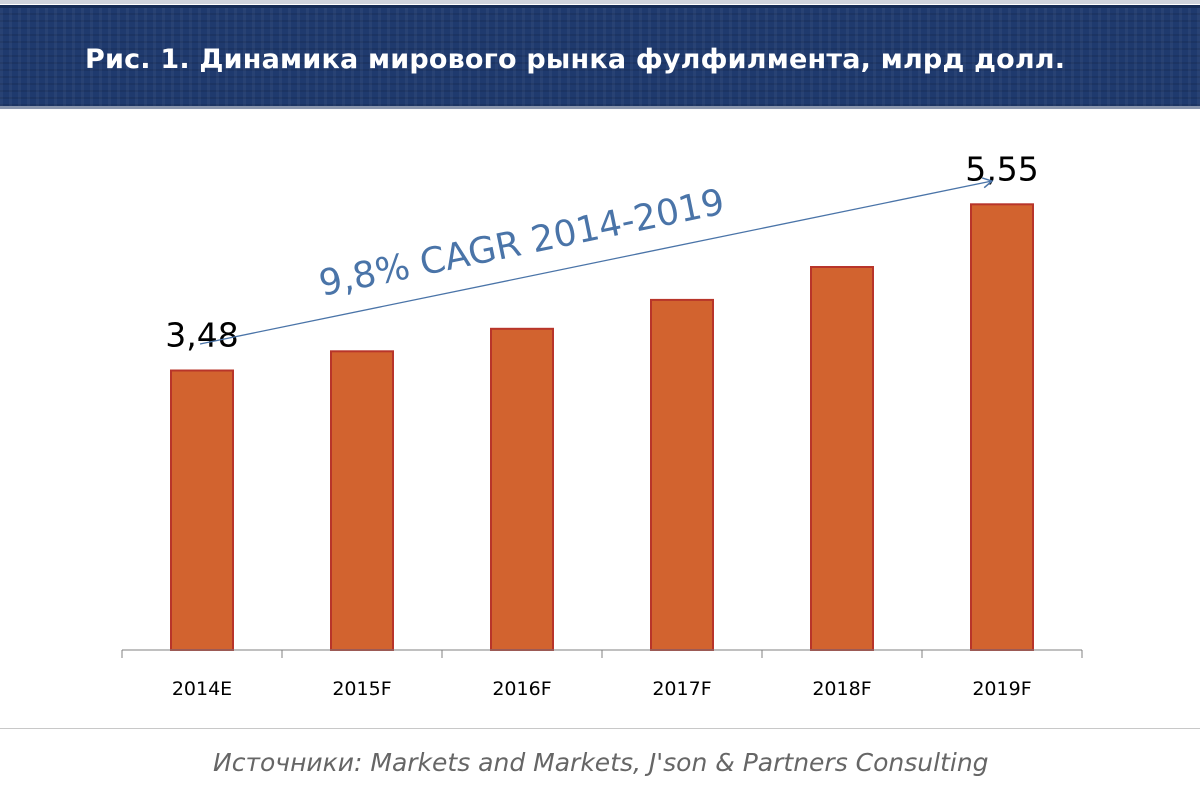 This screenshot has height=800, width=1200. Describe the element at coordinates (202, 510) in the screenshot. I see `bar-2014E` at that location.